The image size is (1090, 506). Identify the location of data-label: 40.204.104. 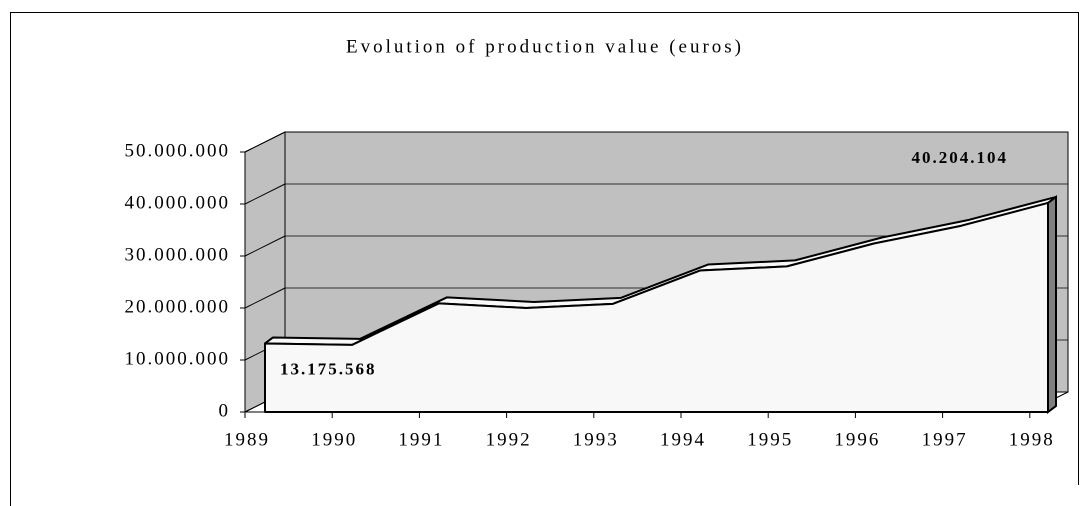
(960, 157).